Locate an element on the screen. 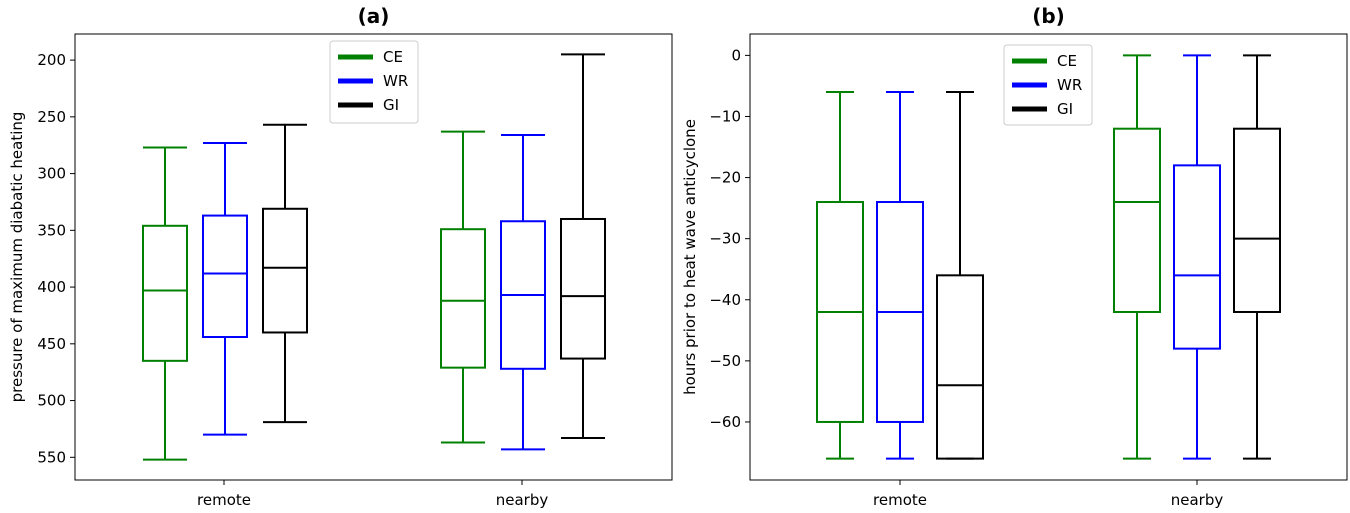 The image size is (1350, 513). y-tick-label: −50 is located at coordinates (725, 361).